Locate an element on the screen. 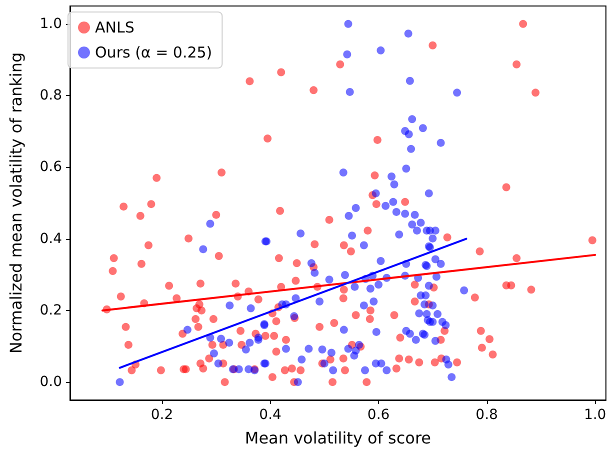 Image resolution: width=609 pixels, height=458 pixels. x-tick-label: 0.2 is located at coordinates (162, 415).